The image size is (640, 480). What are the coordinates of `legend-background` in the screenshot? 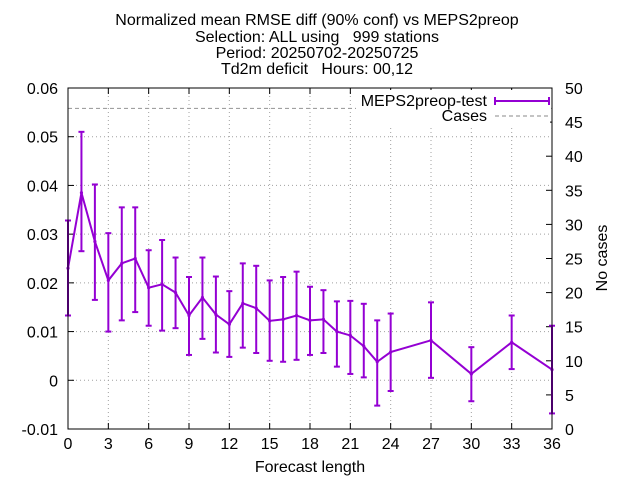 It's located at (453, 108).